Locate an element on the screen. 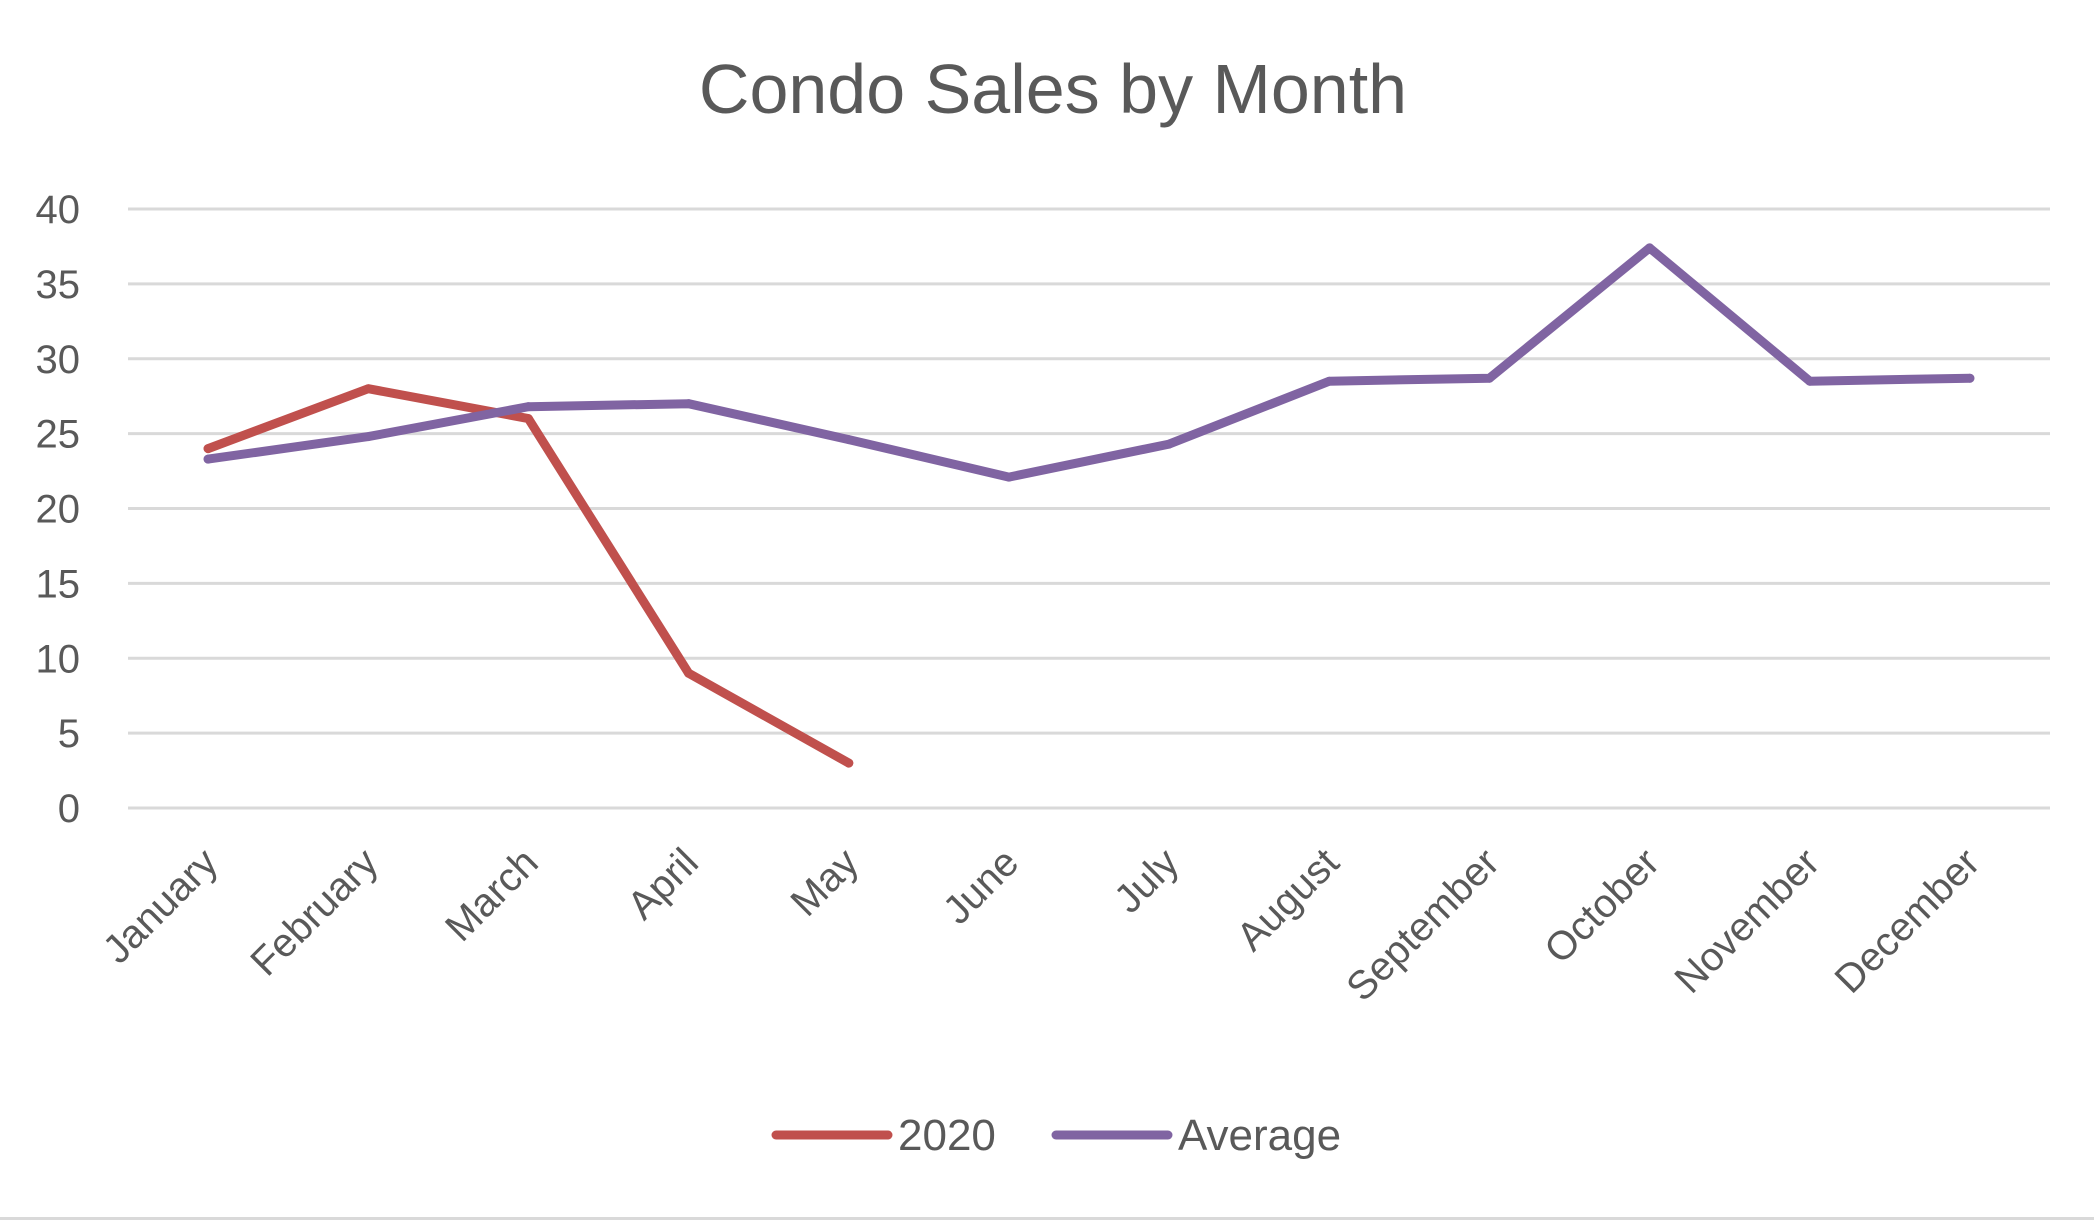  y-tick-label: 20 is located at coordinates (58, 510).